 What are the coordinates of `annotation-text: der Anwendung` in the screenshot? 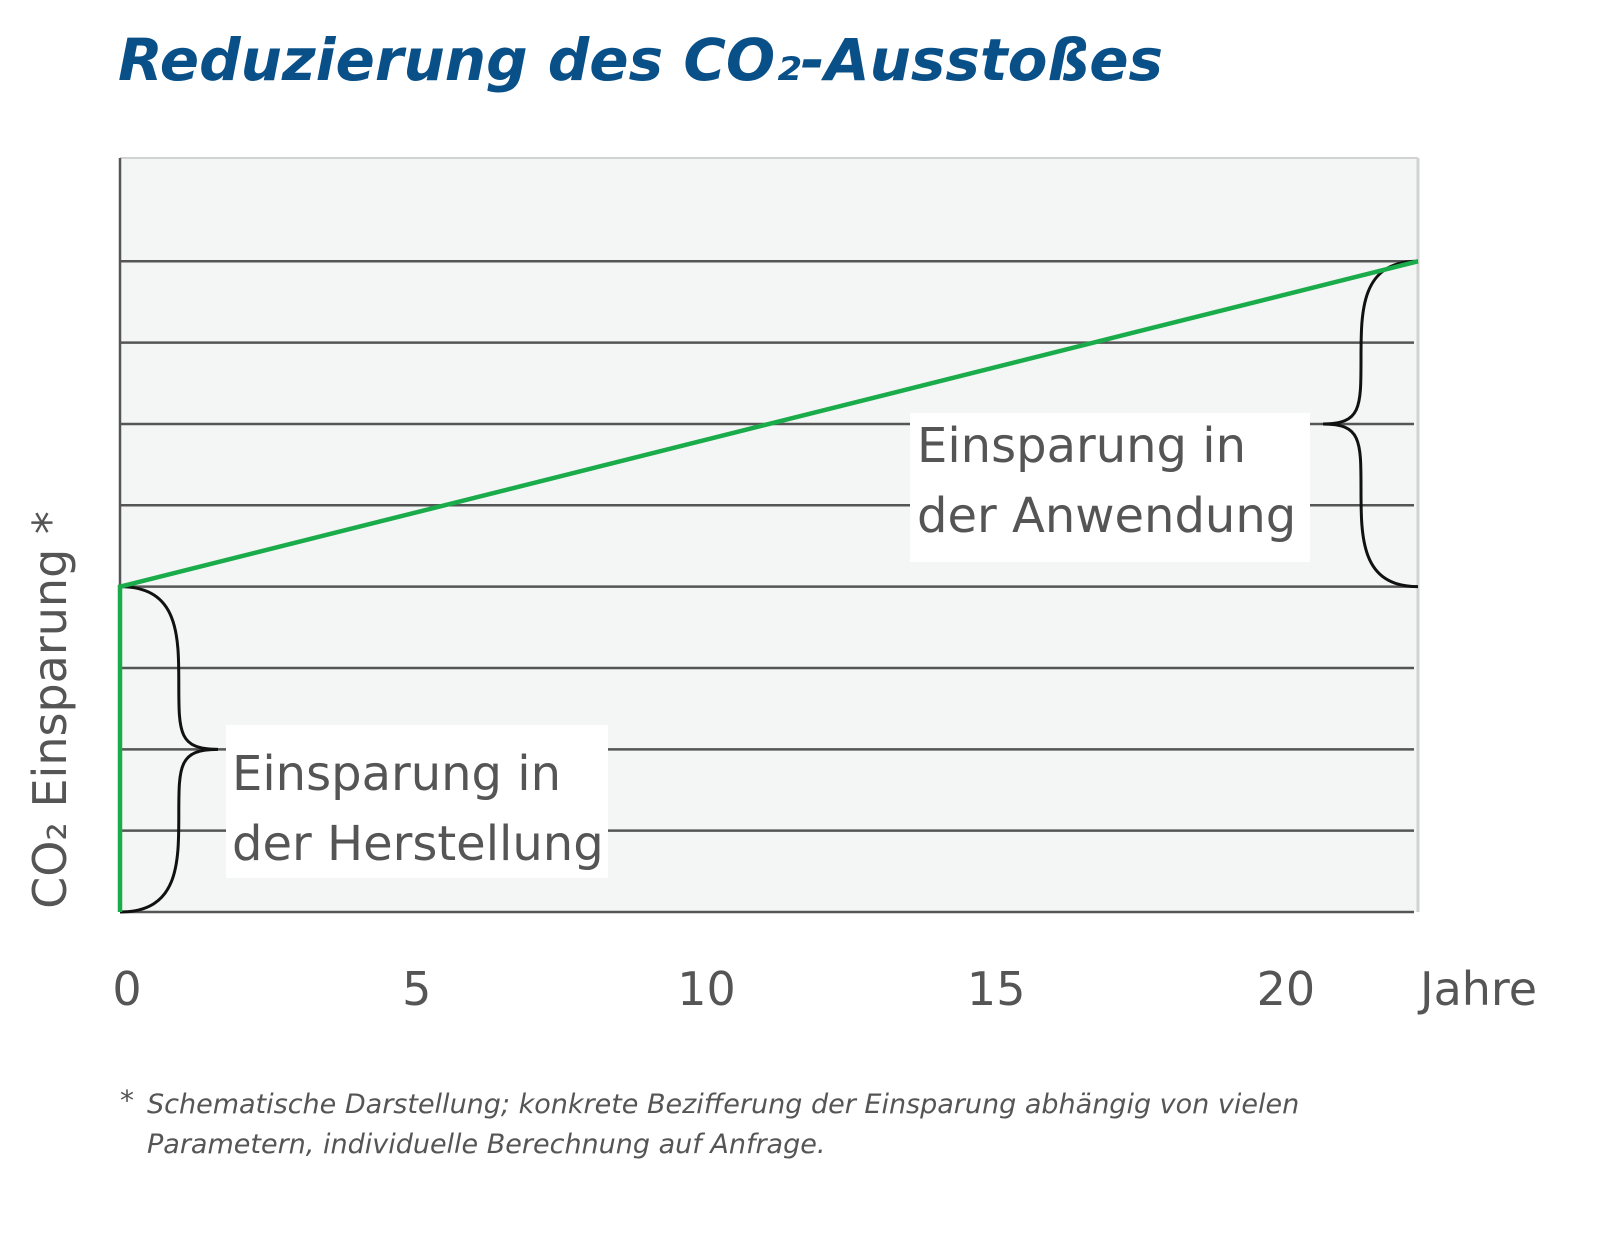 It's located at (1106, 516).